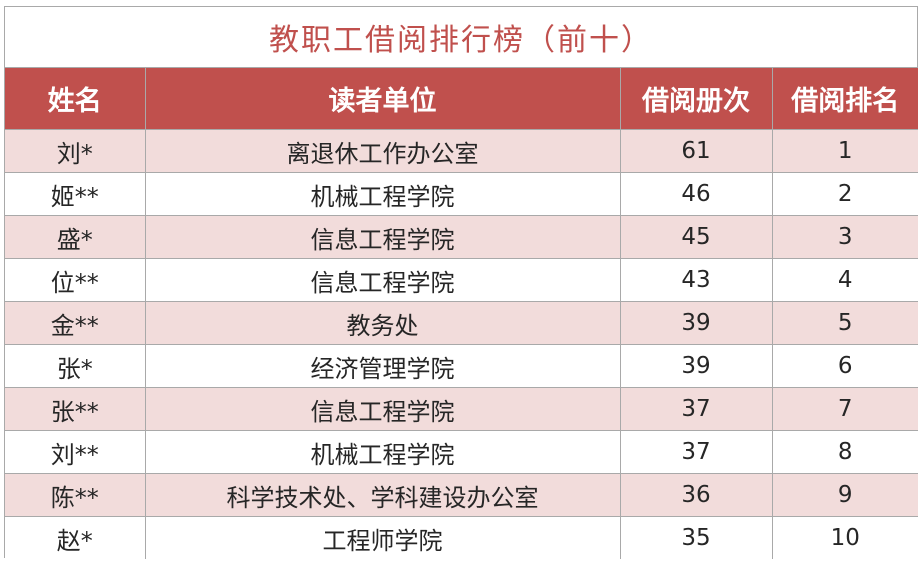 This screenshot has width=924, height=566. What do you see at coordinates (75, 452) in the screenshot?
I see `cell-name: 刘**` at bounding box center [75, 452].